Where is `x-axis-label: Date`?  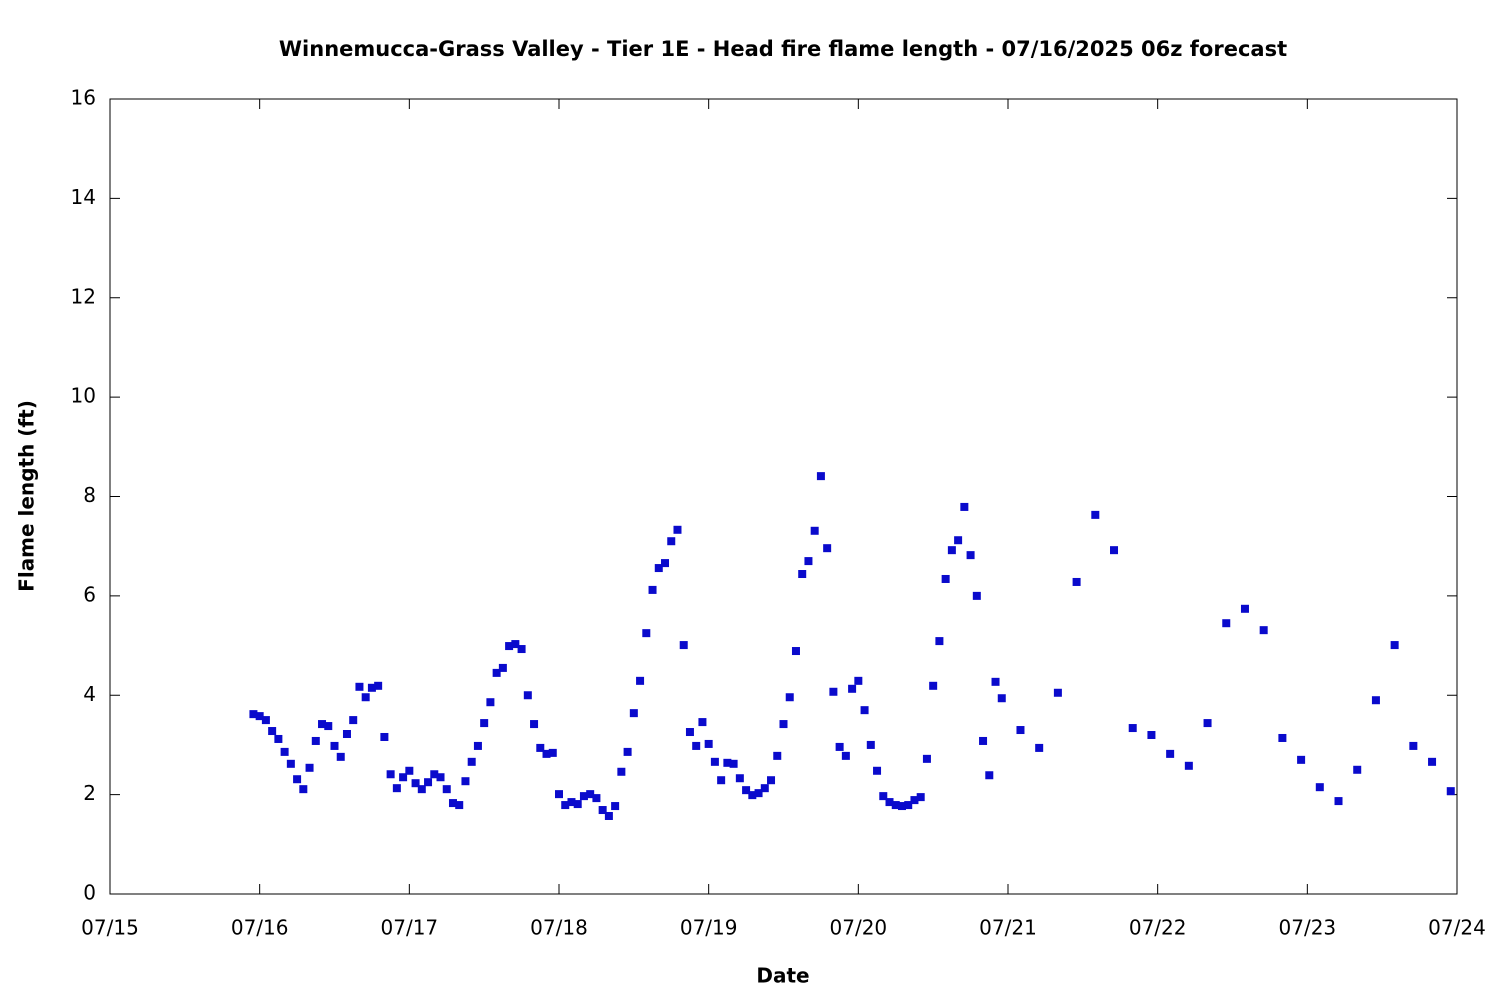
x-axis-label: Date is located at coordinates (782, 976).